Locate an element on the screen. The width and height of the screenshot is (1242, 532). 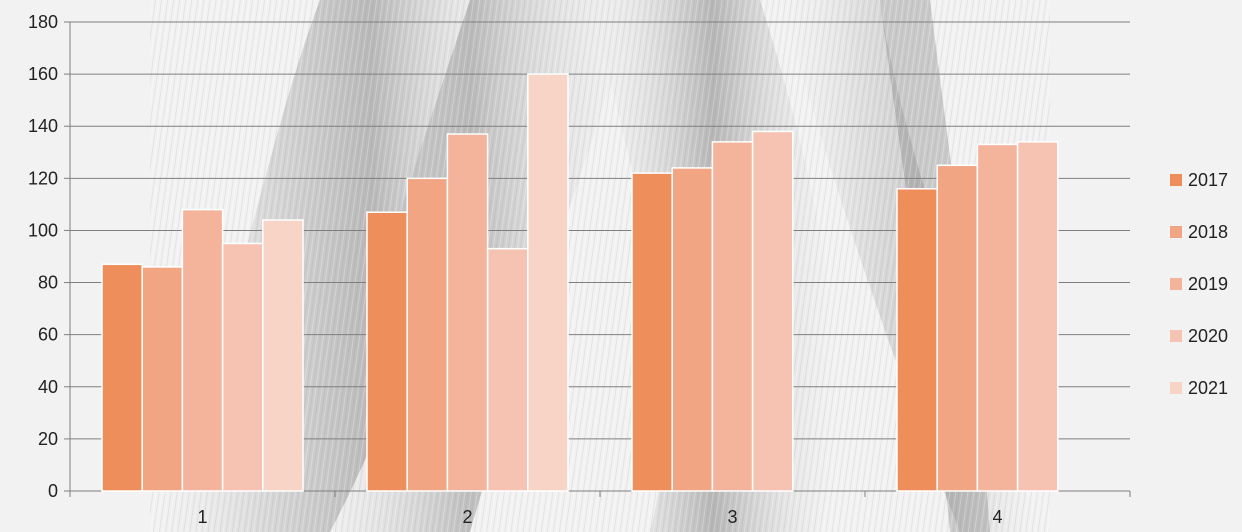
y-tick-label: 140 is located at coordinates (43, 126).